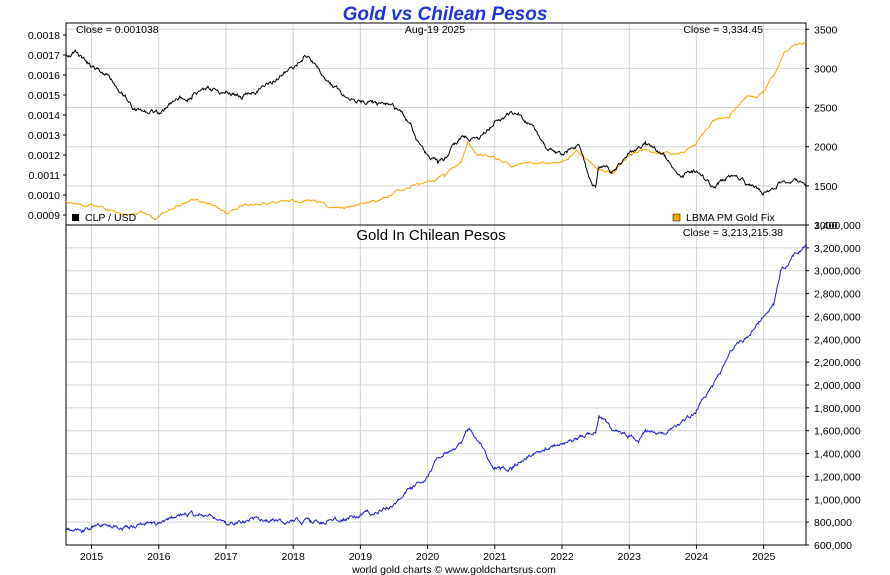  I want to click on x-tick-label: 2017, so click(226, 557).